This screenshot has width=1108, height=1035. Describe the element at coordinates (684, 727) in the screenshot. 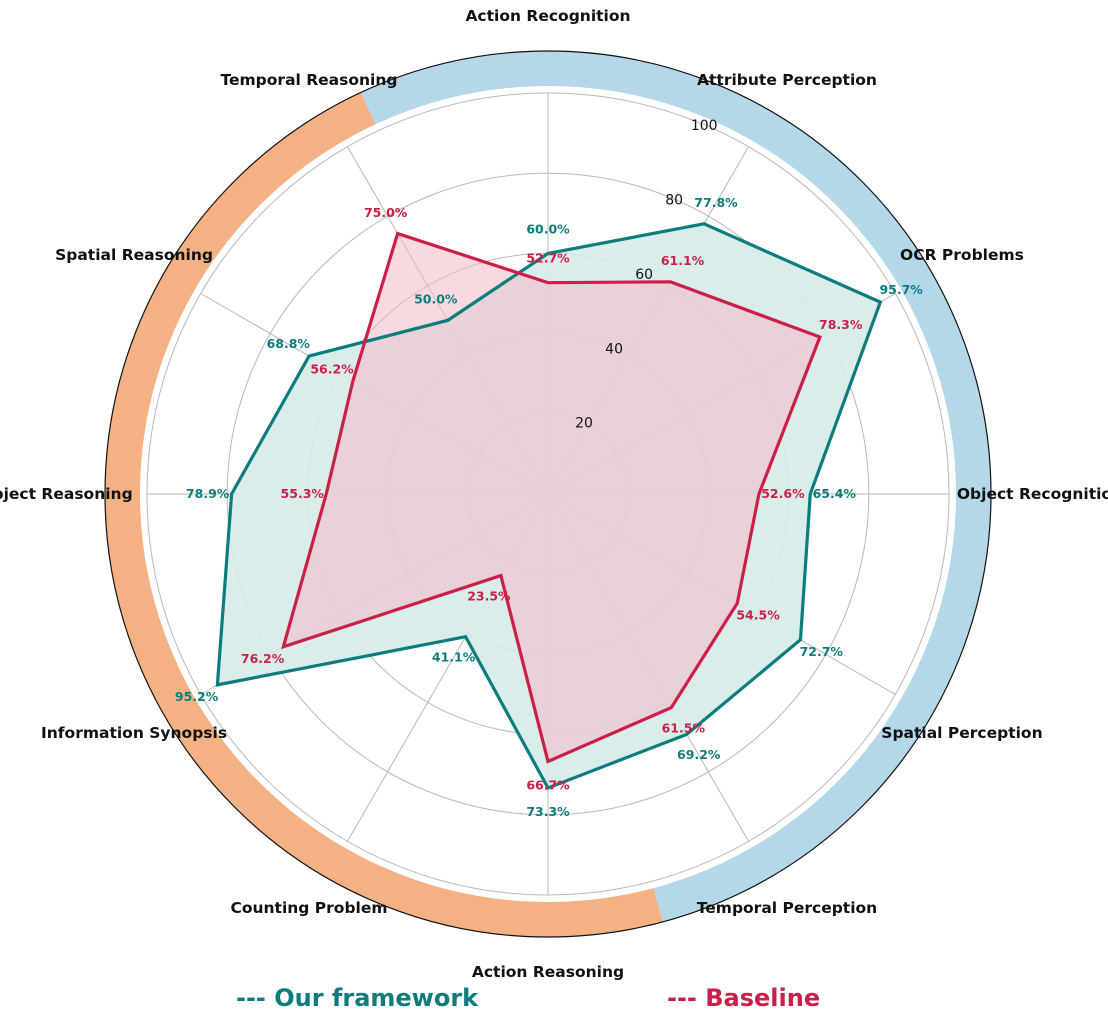

I see `data-value-label: 61.5%` at that location.